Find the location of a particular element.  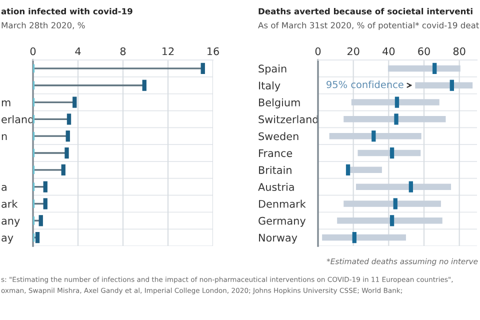

y-tick-label: Germany is located at coordinates (282, 221).